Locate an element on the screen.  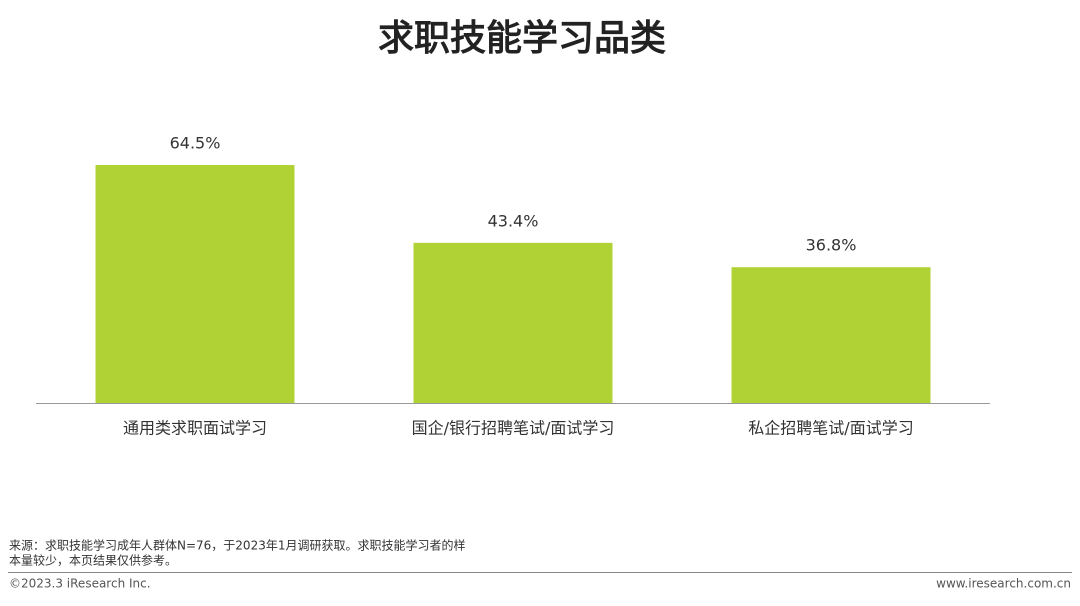
value-label: 43.4% is located at coordinates (513, 220).